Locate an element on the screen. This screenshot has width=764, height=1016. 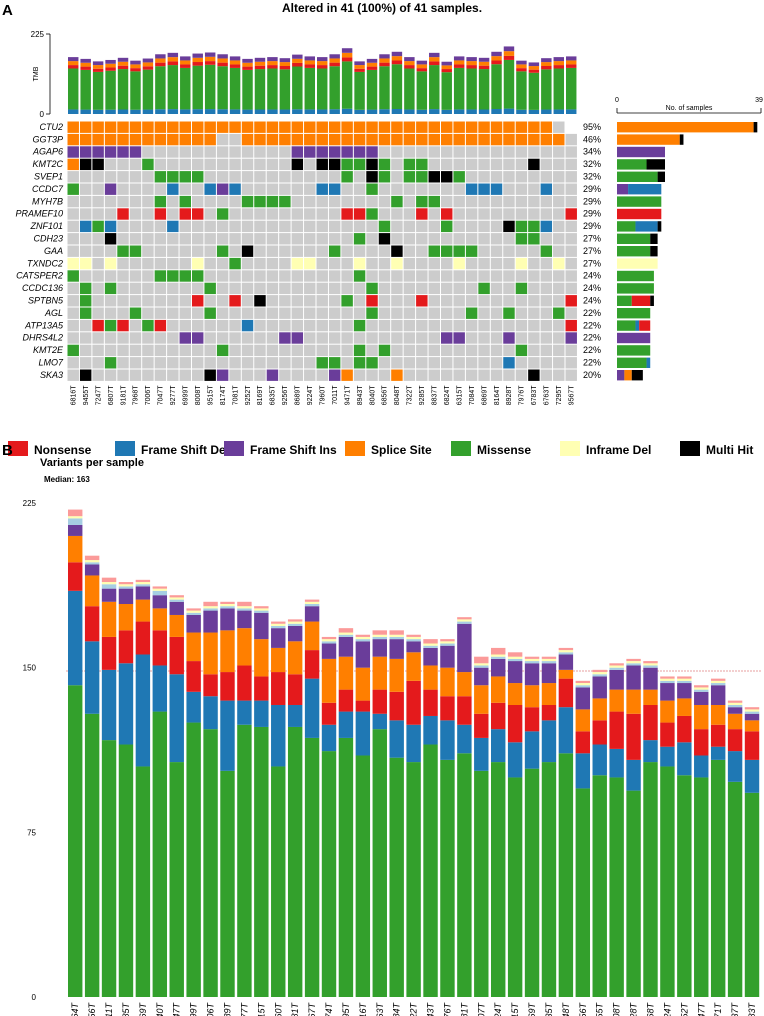
gene-sample-bar-segment is located at coordinates (645, 325).